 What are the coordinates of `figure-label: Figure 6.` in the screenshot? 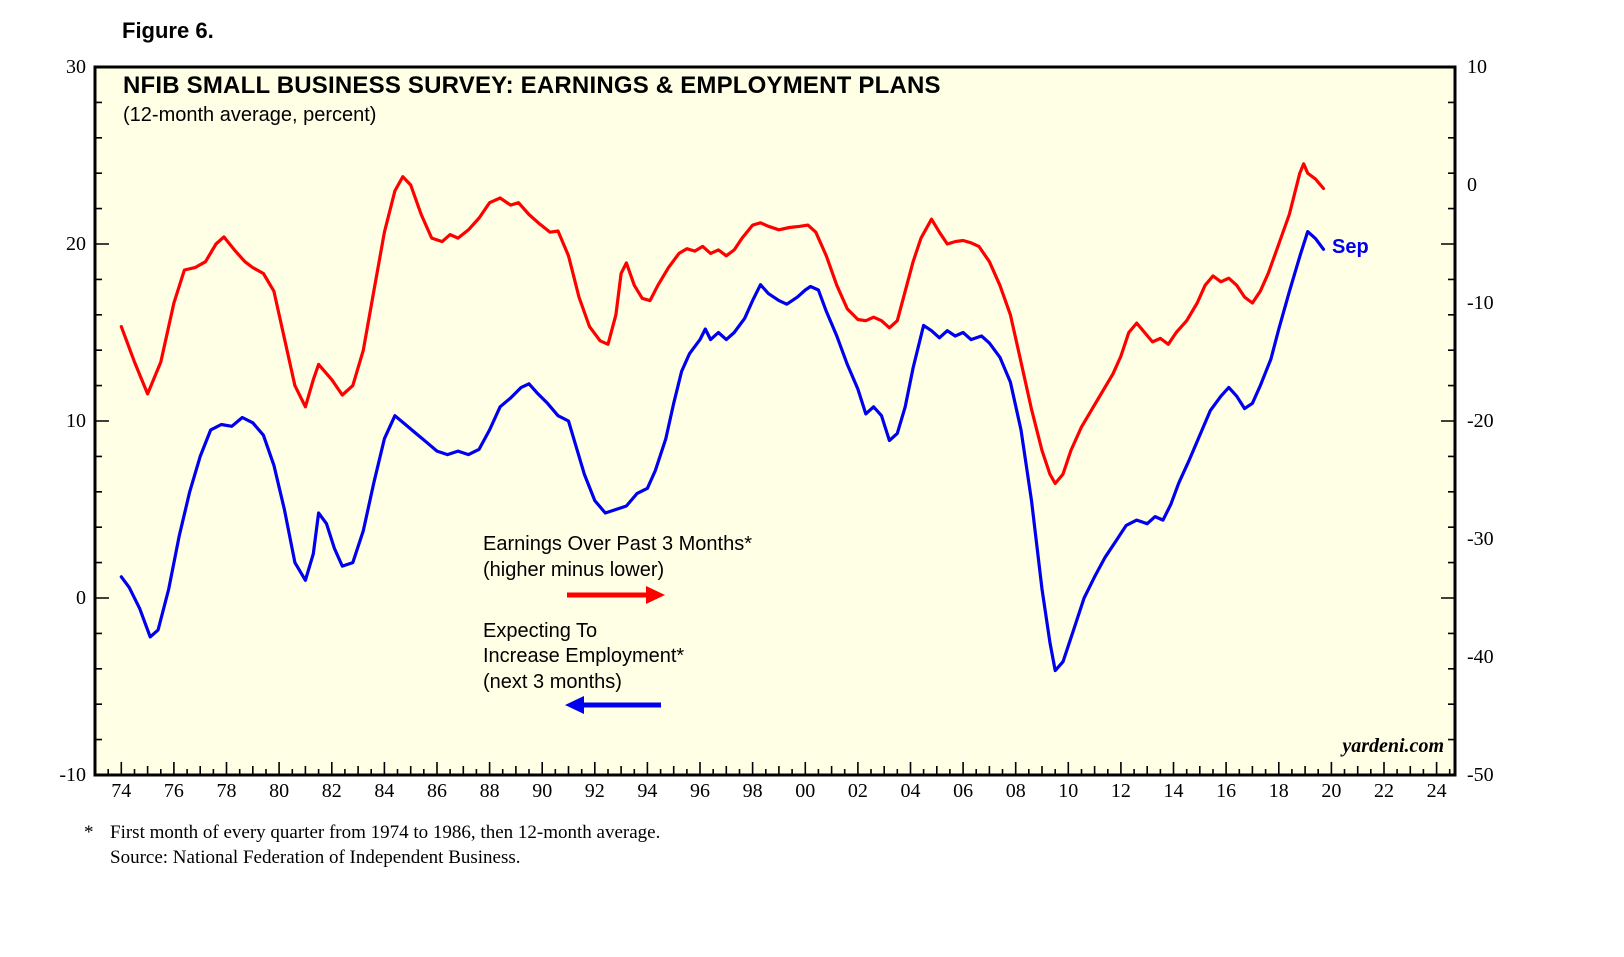 It's located at (168, 30).